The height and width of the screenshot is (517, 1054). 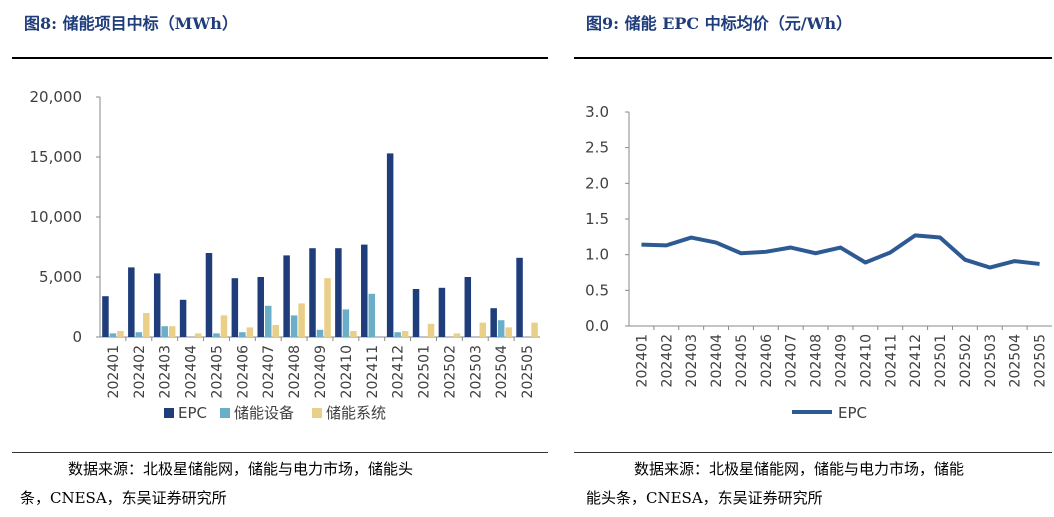 What do you see at coordinates (123, 498) in the screenshot?
I see `left-source-line2: 条，CNESA，东吴证券研究所` at bounding box center [123, 498].